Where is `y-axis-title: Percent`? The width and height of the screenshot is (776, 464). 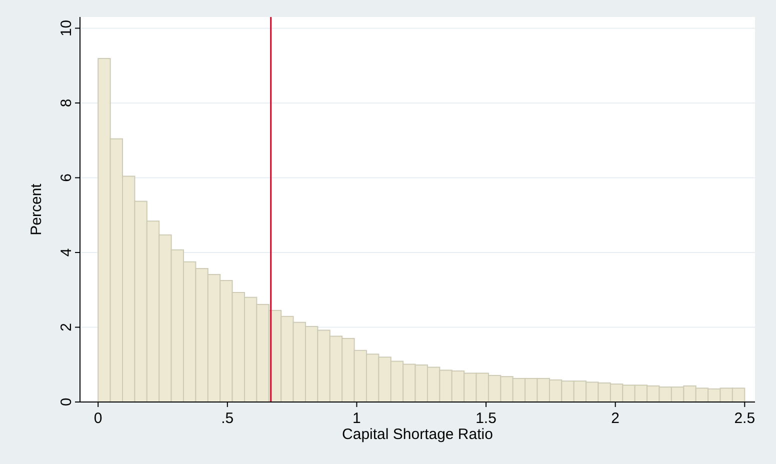 y-axis-title: Percent is located at coordinates (36, 209).